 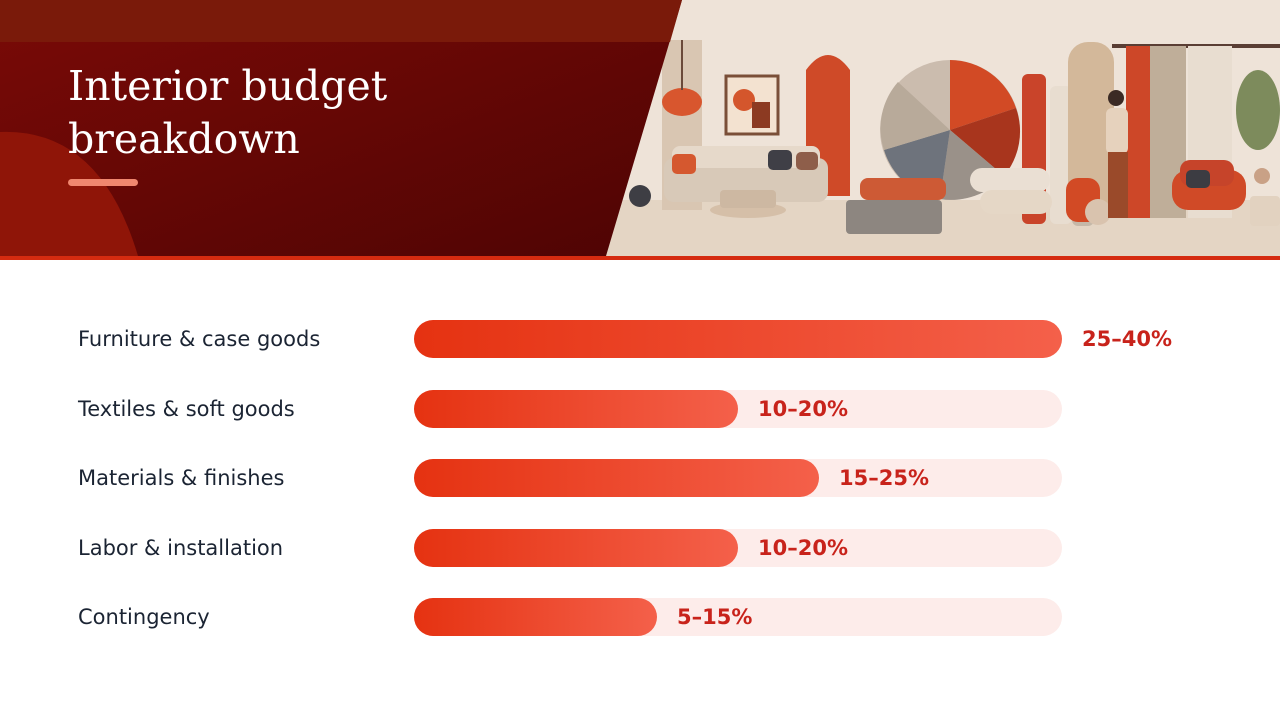 I want to click on value-label: 25–40%, so click(x=1127, y=339).